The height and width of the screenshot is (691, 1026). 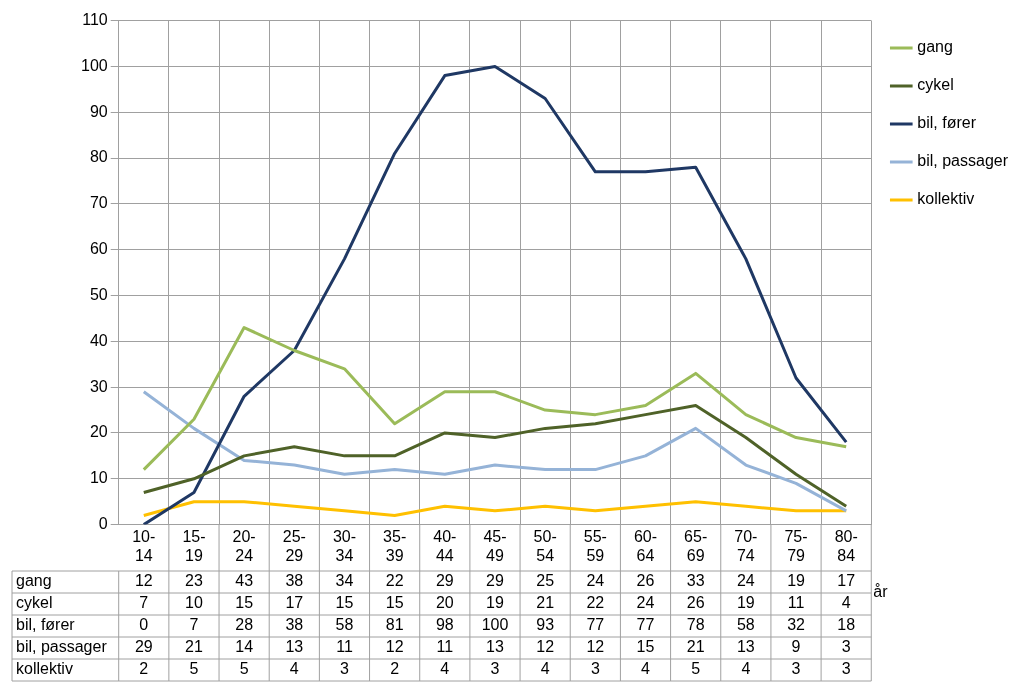 What do you see at coordinates (796, 647) in the screenshot?
I see `data-label: 9` at bounding box center [796, 647].